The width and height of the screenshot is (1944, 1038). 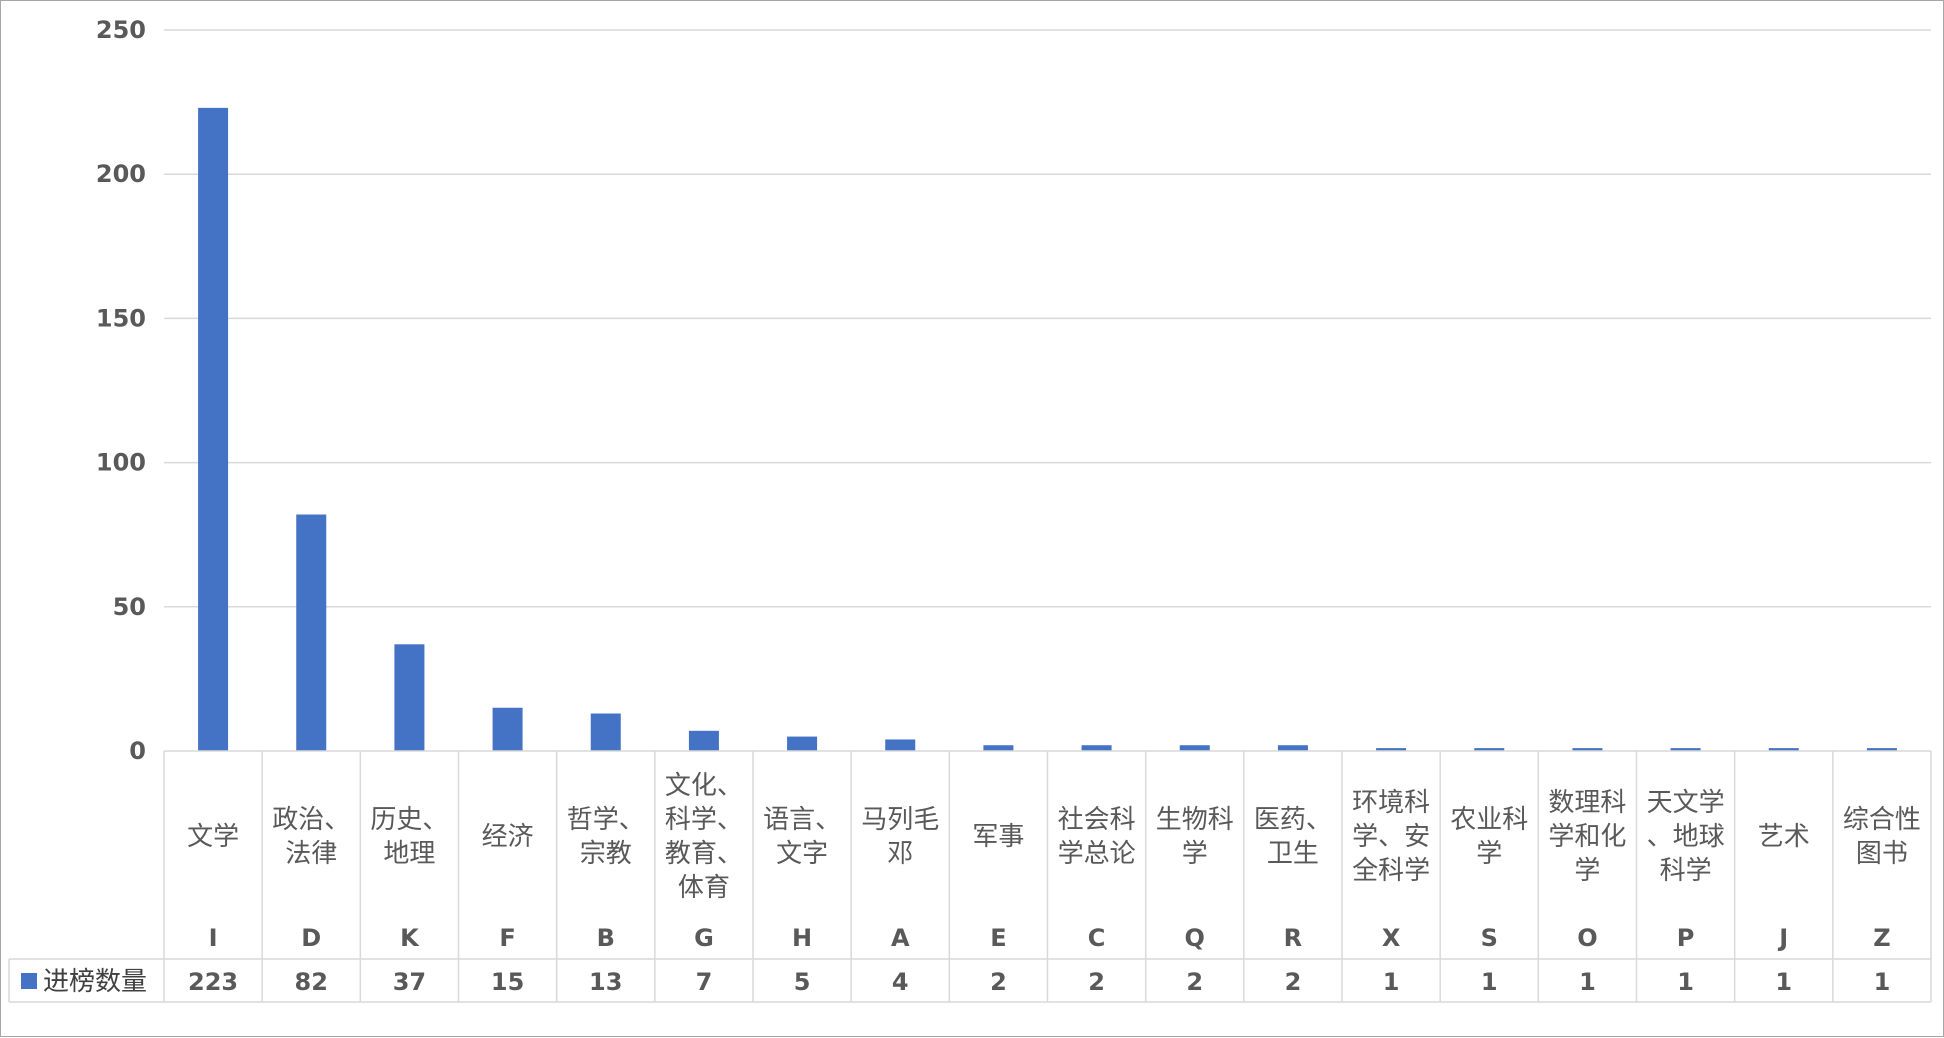 I want to click on data-label: 82, so click(x=311, y=982).